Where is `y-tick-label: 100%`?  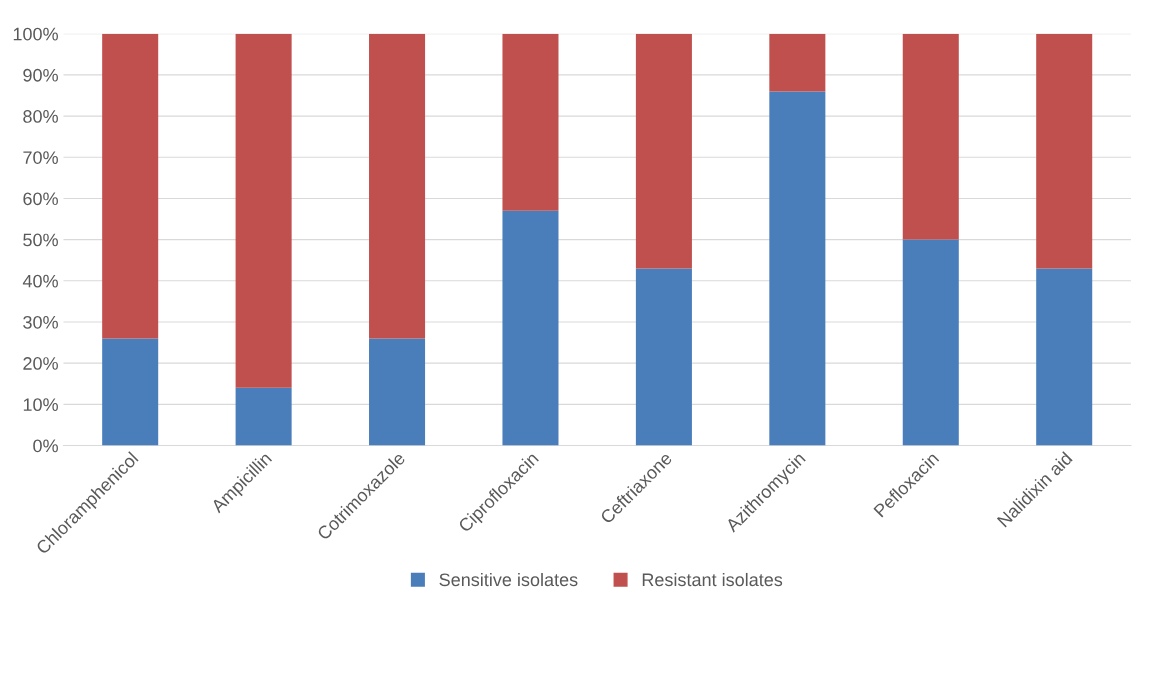
y-tick-label: 100% is located at coordinates (35, 34).